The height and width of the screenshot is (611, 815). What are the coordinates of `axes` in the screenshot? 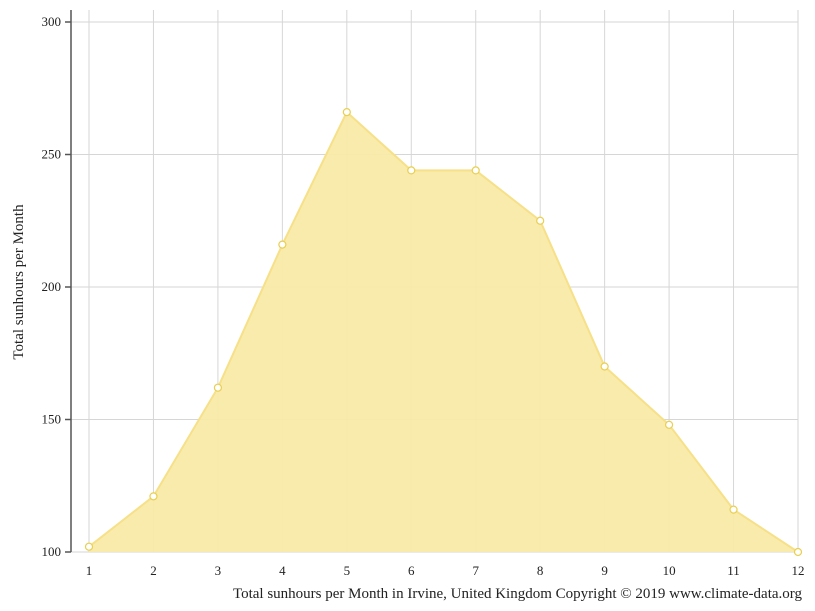 It's located at (68, 281).